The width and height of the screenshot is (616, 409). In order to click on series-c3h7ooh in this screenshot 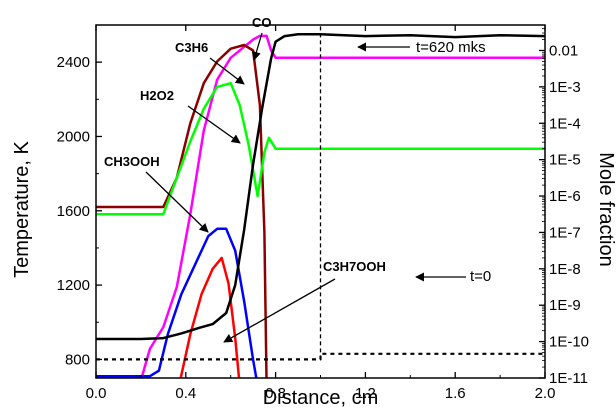, I will do `click(210, 317)`.